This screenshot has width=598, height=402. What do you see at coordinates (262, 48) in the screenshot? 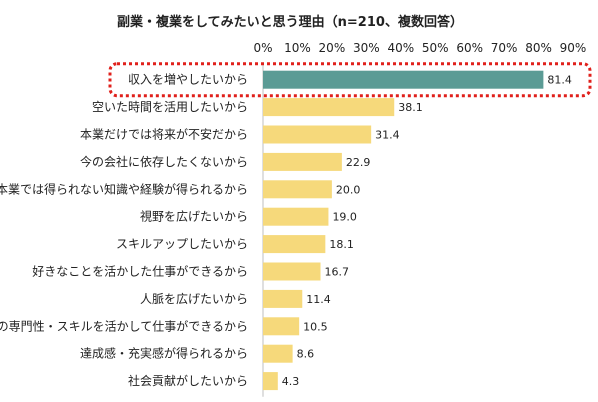
I see `x-tick-label: 0%` at bounding box center [262, 48].